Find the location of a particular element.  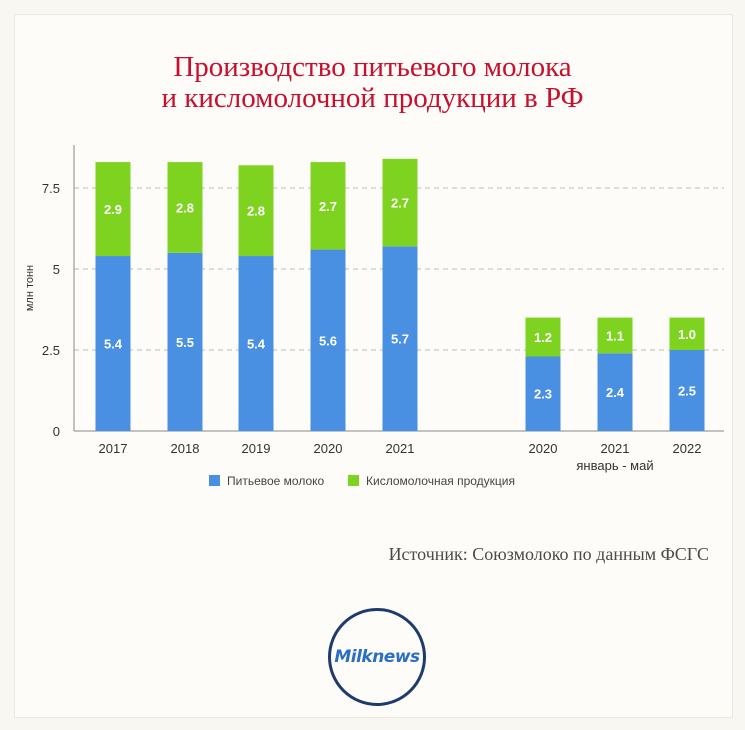

data-label: 5.6 is located at coordinates (328, 340).